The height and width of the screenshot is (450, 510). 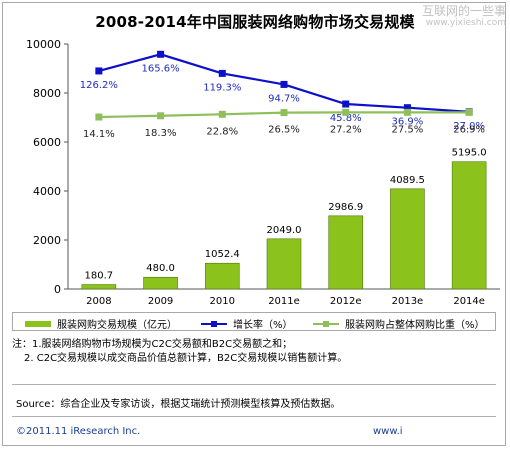 What do you see at coordinates (47, 93) in the screenshot?
I see `y-tick-label: 8000` at bounding box center [47, 93].